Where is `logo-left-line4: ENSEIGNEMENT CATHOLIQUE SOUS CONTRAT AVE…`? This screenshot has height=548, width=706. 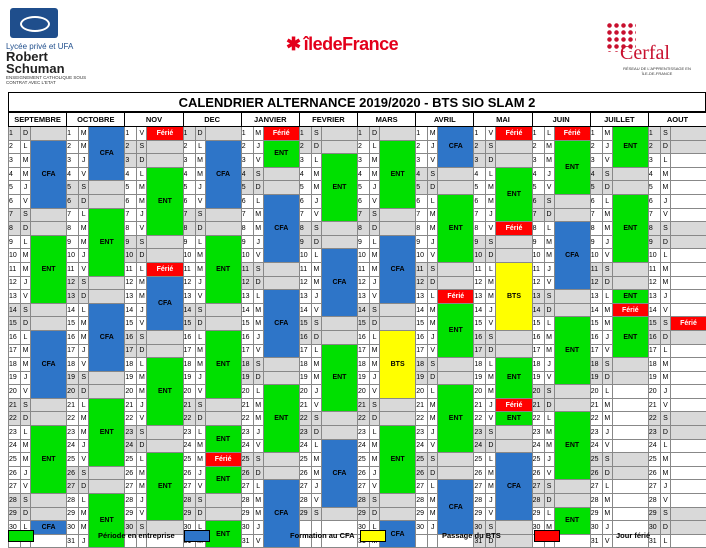 logo-left-line4: ENSEIGNEMENT CATHOLIQUE SOUS CONTRAT AVE… is located at coordinates (49, 80).